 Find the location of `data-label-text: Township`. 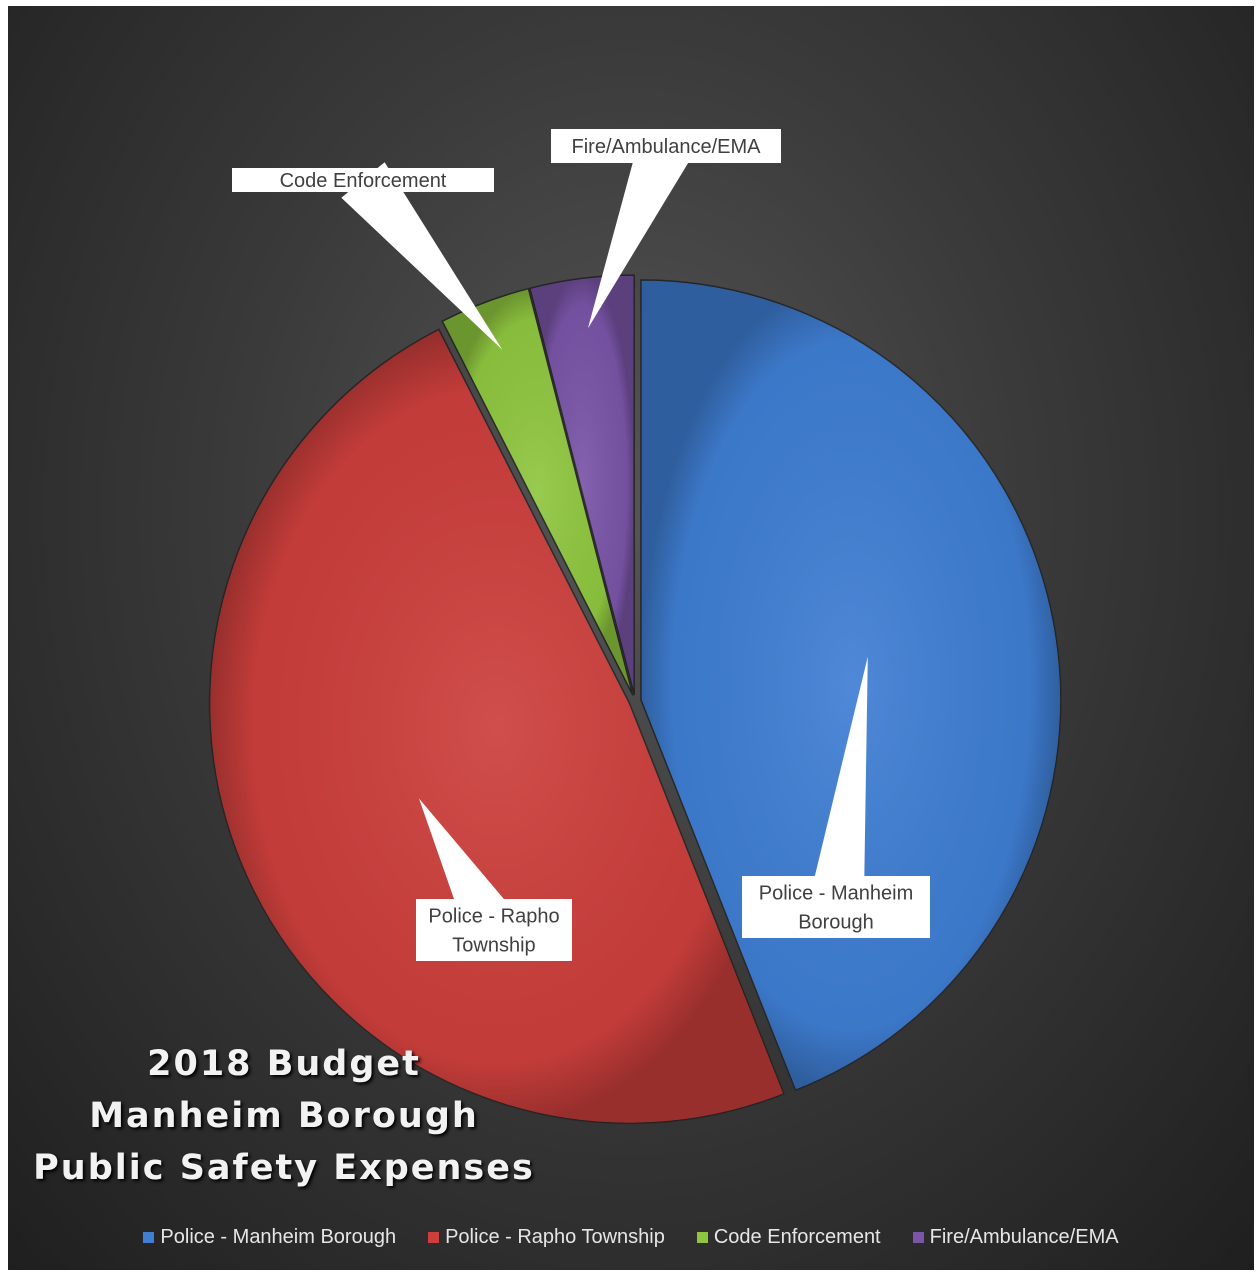

data-label-text: Township is located at coordinates (493, 946).